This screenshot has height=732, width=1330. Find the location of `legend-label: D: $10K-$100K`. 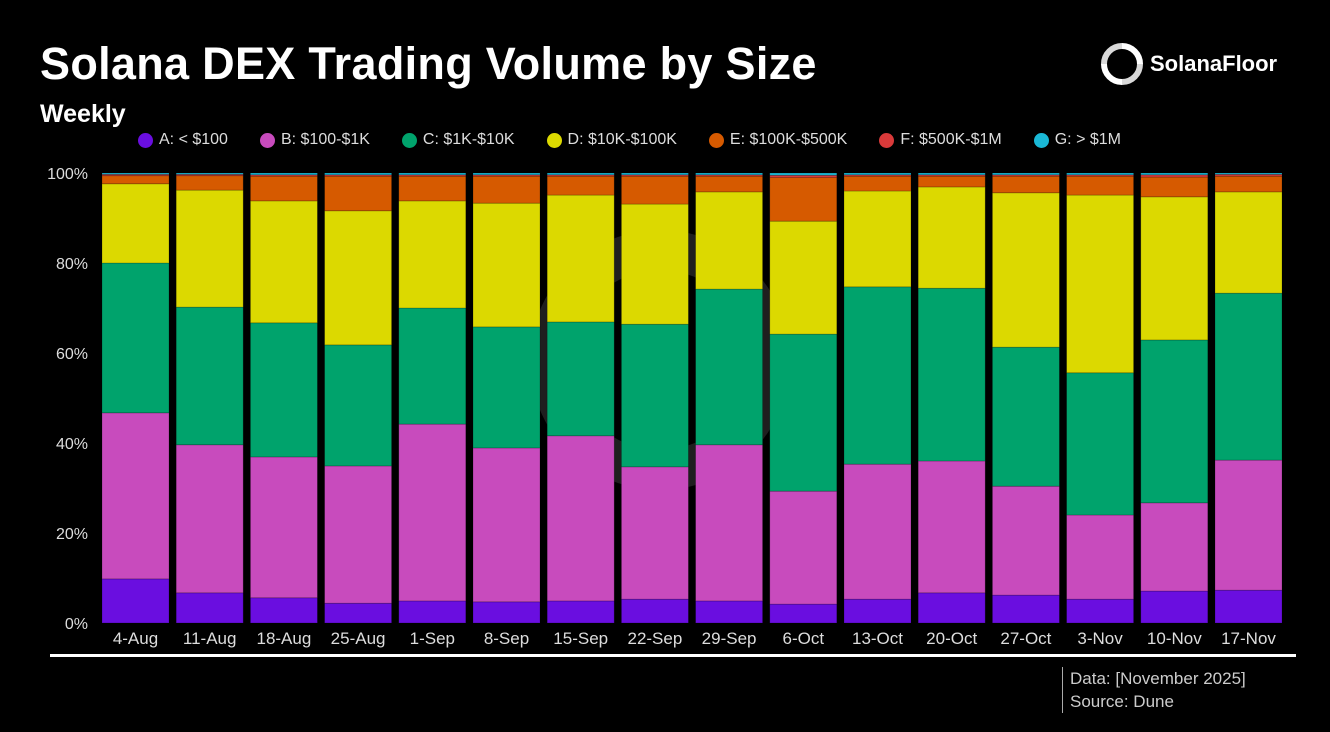

legend-label: D: $10K-$100K is located at coordinates (622, 139).